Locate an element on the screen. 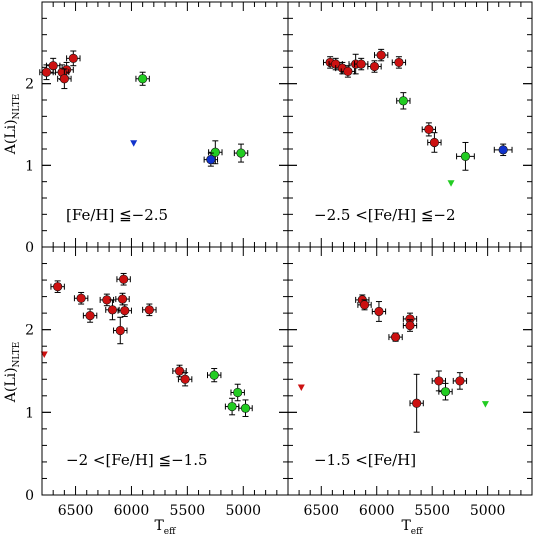  x-tick-label: 5500 is located at coordinates (432, 511).